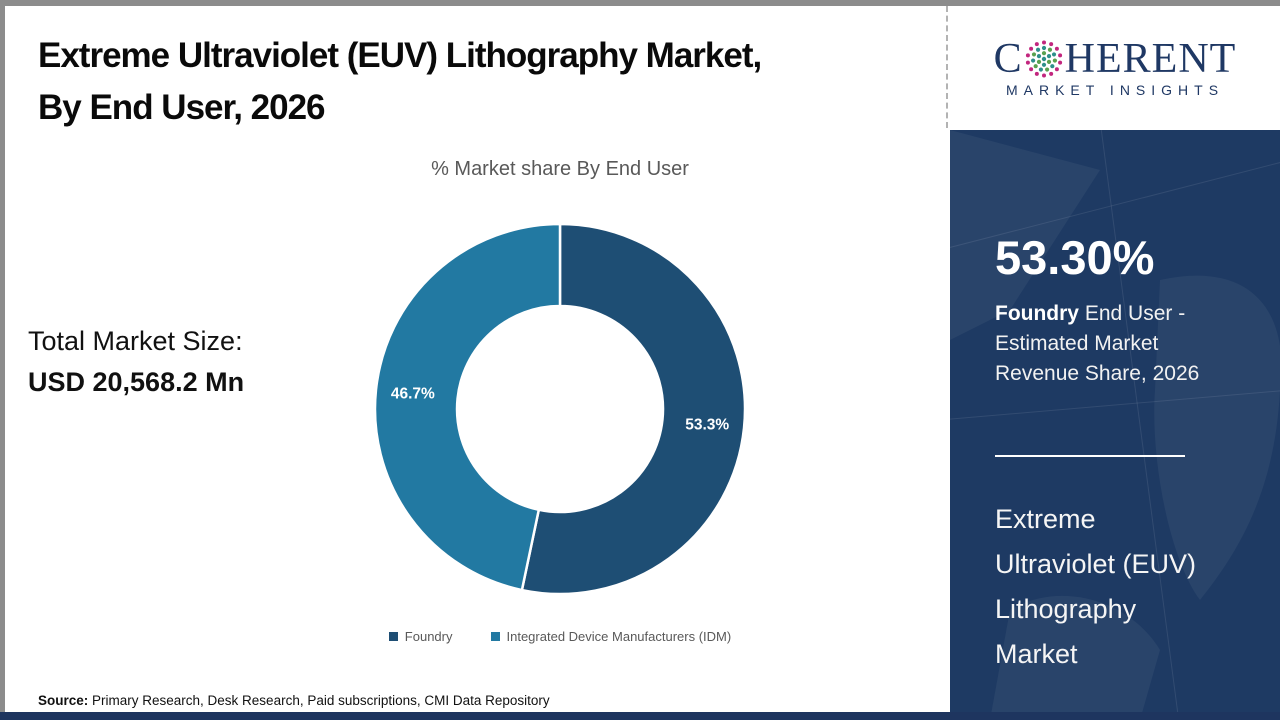 The image size is (1280, 720). What do you see at coordinates (633, 409) in the screenshot?
I see `donut-slice-foundry` at bounding box center [633, 409].